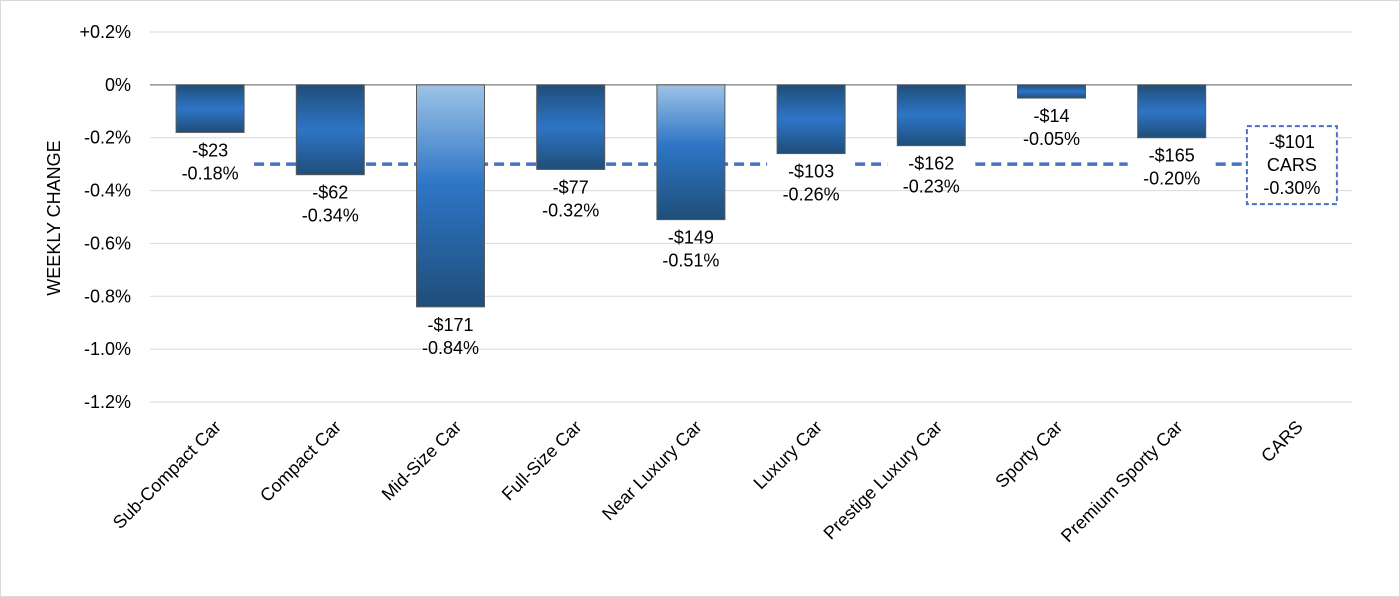 This screenshot has width=1400, height=597. I want to click on y-tick-label: -0.2%, so click(107, 138).